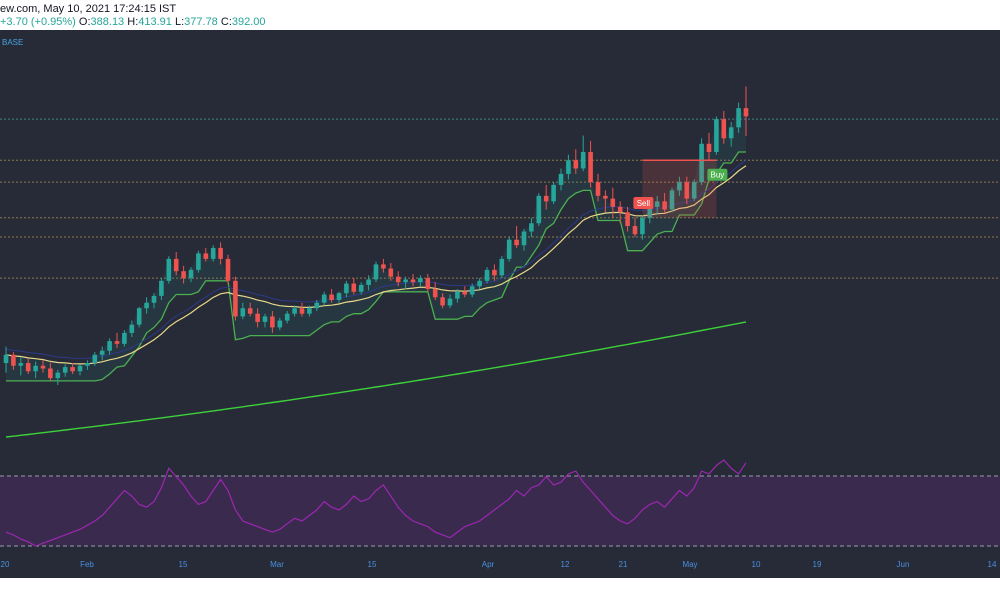 This screenshot has height=600, width=1000. What do you see at coordinates (376, 379) in the screenshot?
I see `slow-ma-line` at bounding box center [376, 379].